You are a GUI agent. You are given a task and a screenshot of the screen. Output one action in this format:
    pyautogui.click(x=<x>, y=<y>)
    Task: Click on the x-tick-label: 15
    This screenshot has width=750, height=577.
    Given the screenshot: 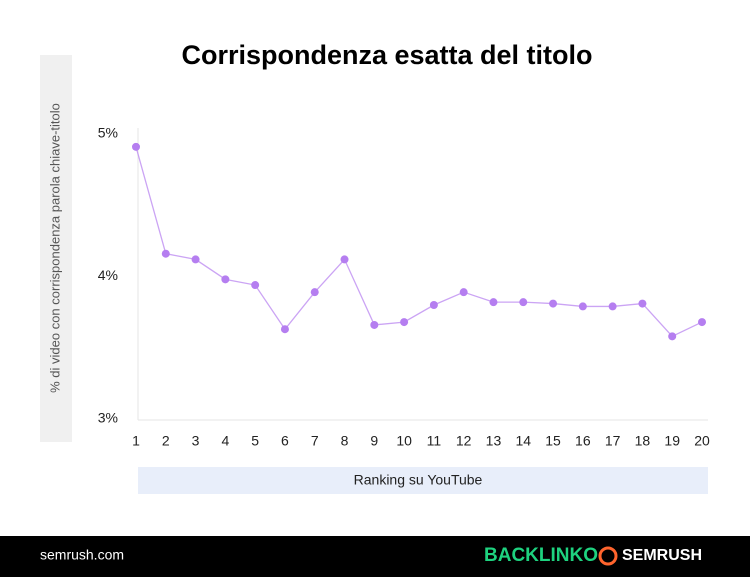 What is the action you would take?
    pyautogui.click(x=553, y=441)
    